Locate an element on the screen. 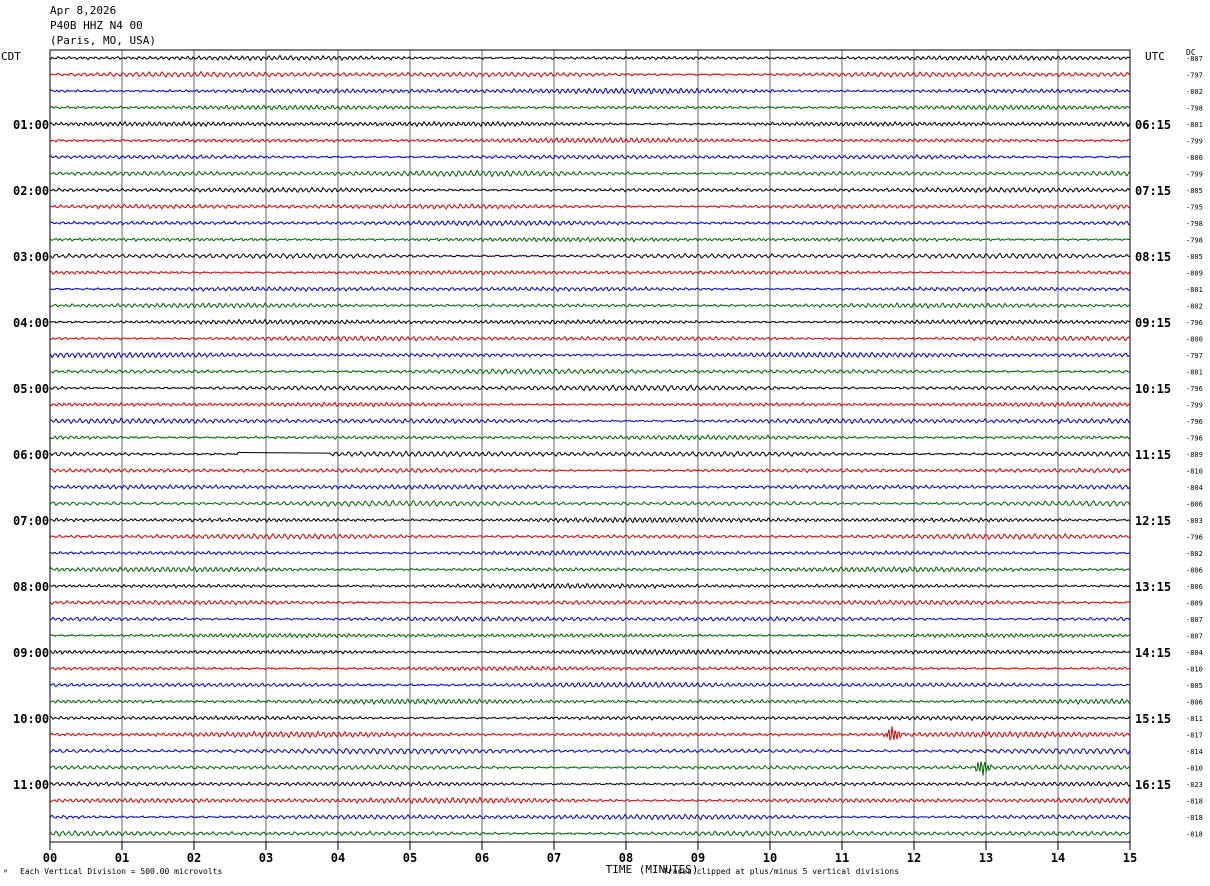  x-tick-label: 04 is located at coordinates (338, 858).